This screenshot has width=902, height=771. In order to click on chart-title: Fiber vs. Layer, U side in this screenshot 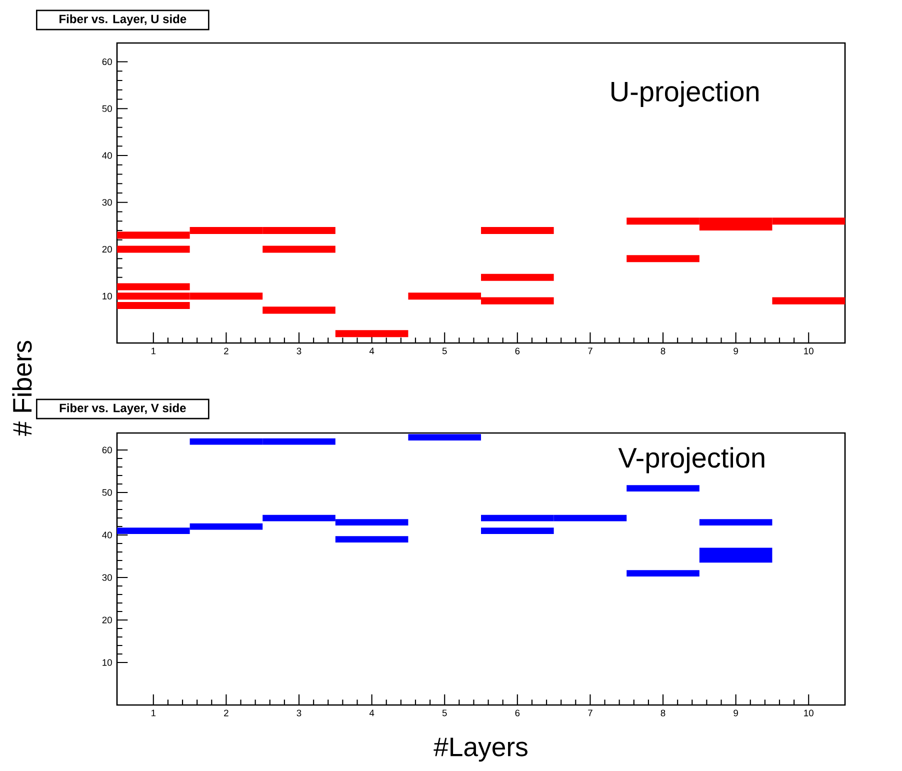, I will do `click(123, 20)`.